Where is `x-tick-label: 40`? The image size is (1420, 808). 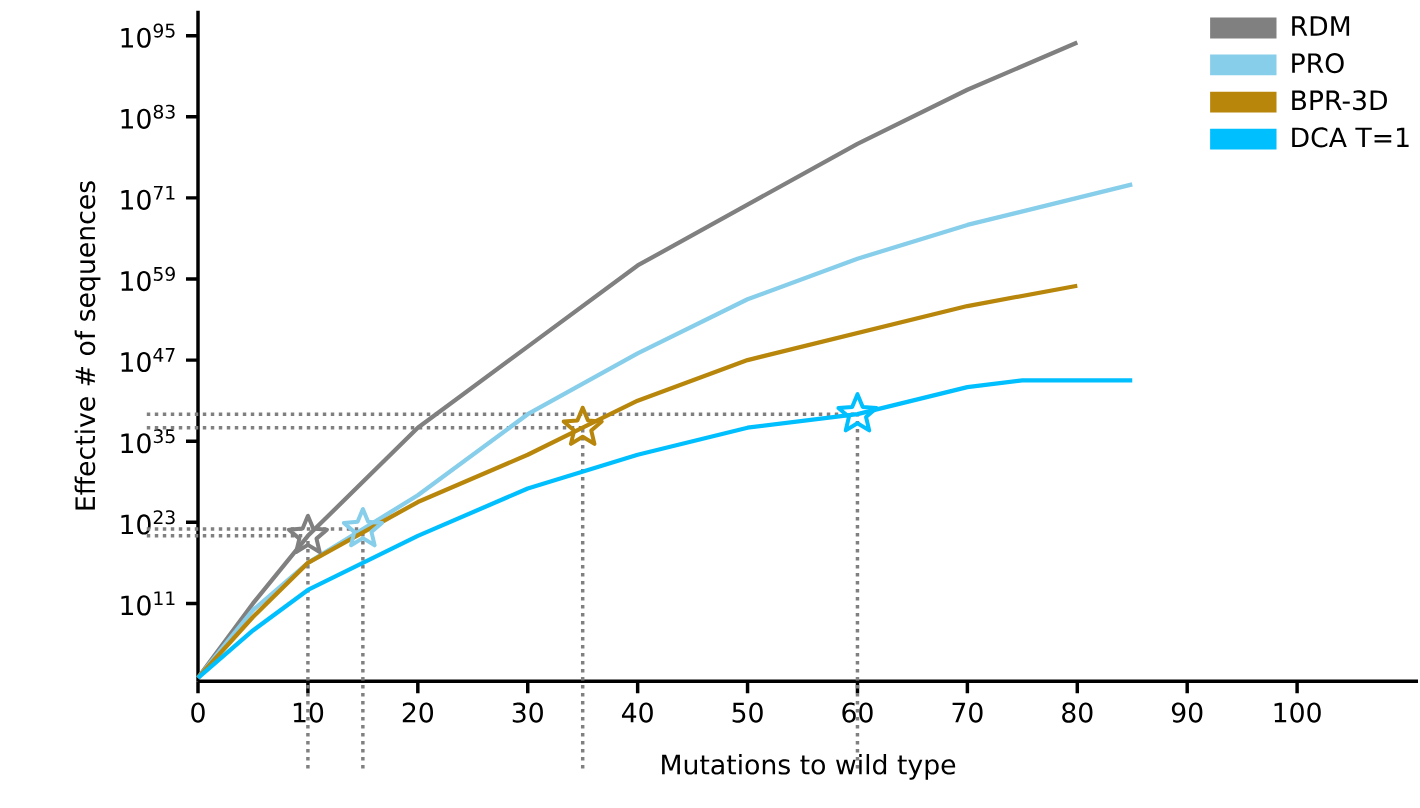 x-tick-label: 40 is located at coordinates (637, 712).